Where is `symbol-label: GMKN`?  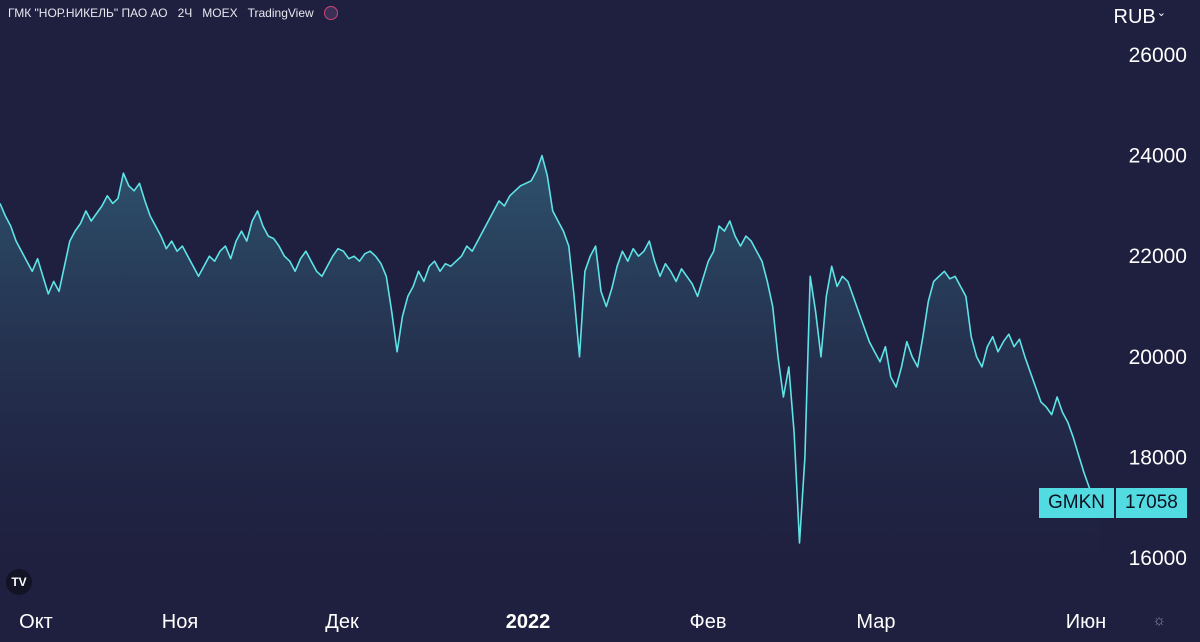 symbol-label: GMKN is located at coordinates (1076, 503).